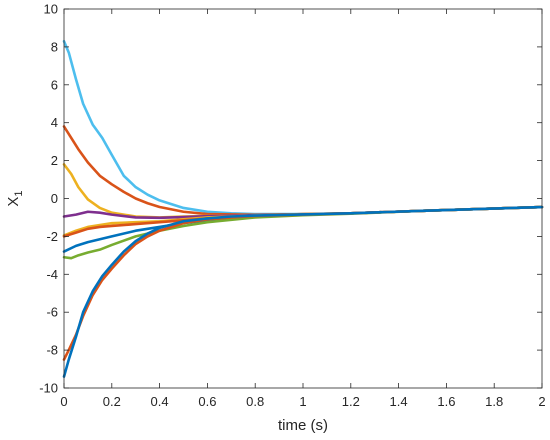 The width and height of the screenshot is (550, 440). Describe the element at coordinates (48, 388) in the screenshot. I see `y-tick-label: -10` at that location.